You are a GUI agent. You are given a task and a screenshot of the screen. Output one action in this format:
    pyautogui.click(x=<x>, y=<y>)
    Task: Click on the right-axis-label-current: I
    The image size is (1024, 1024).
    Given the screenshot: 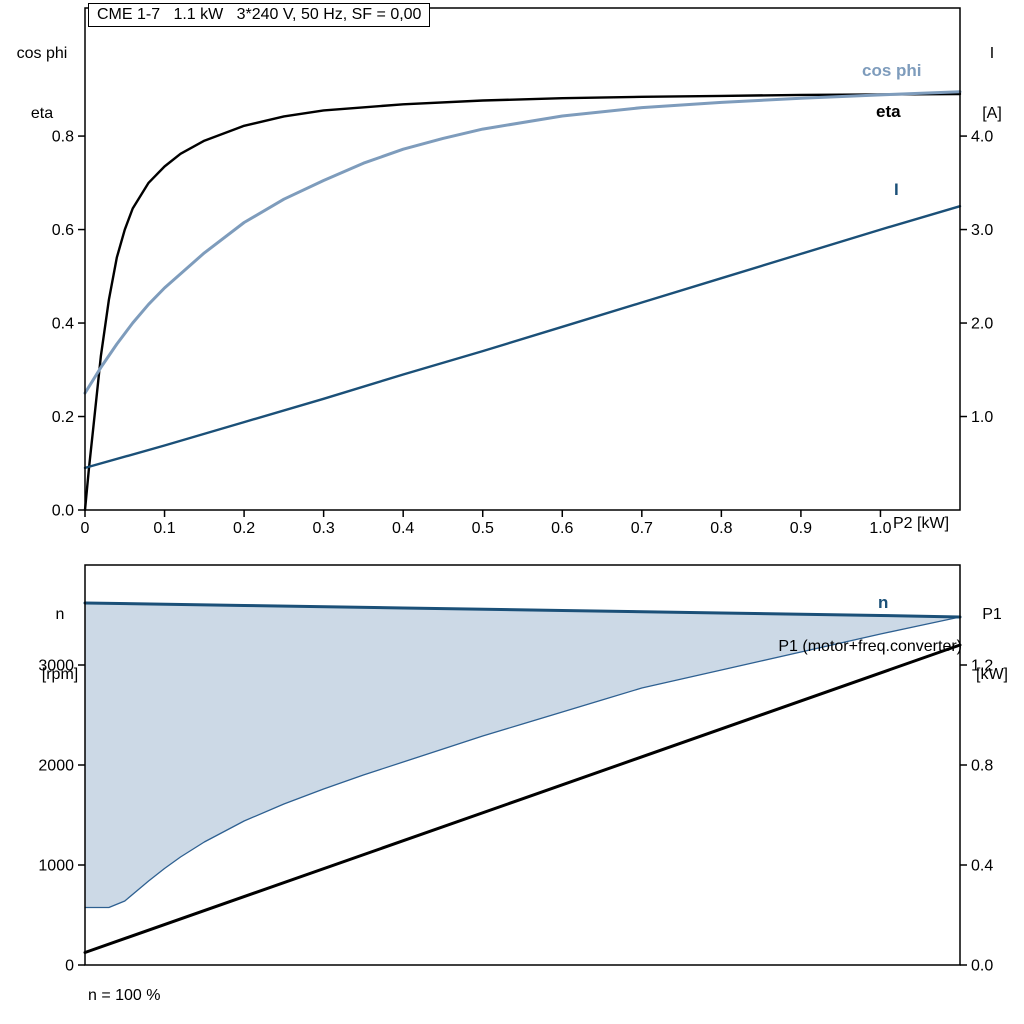 What is the action you would take?
    pyautogui.click(x=992, y=53)
    